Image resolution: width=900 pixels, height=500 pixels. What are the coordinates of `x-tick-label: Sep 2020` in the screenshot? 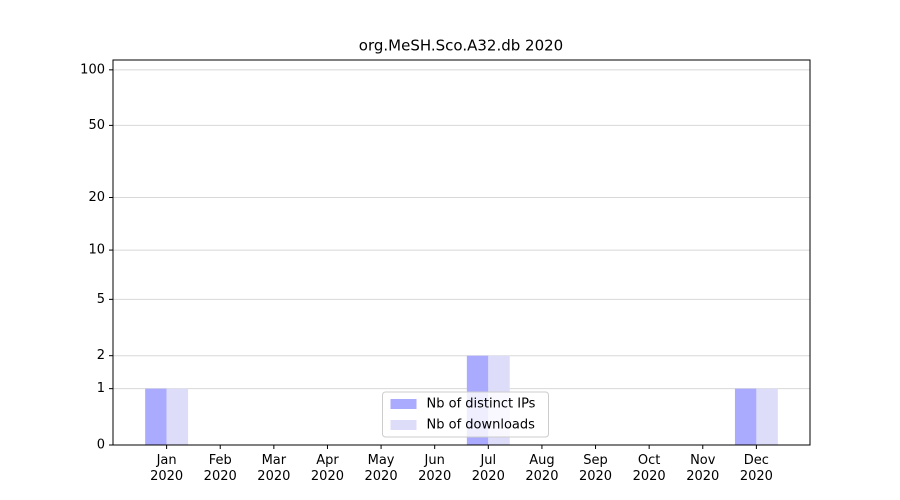 It's located at (595, 468).